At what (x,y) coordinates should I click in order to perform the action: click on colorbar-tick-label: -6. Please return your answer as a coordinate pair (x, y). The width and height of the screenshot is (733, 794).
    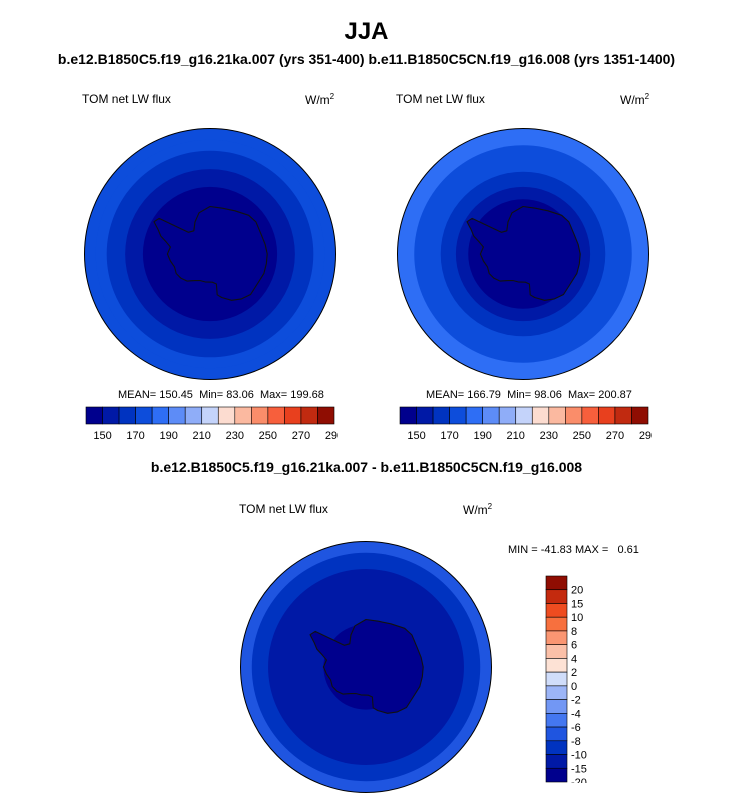
    Looking at the image, I should click on (576, 728).